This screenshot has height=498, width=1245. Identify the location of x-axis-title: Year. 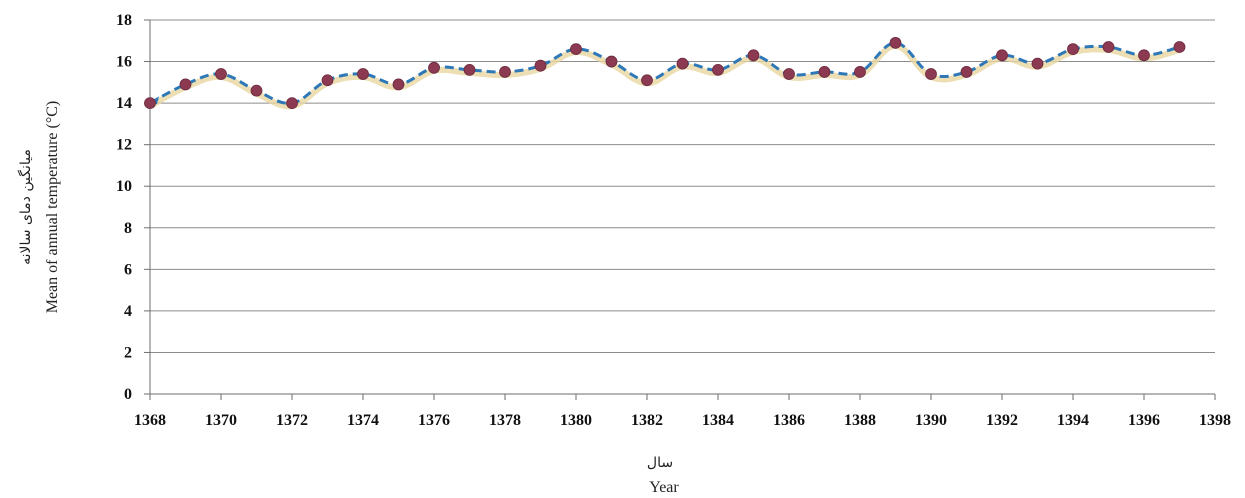
(664, 487).